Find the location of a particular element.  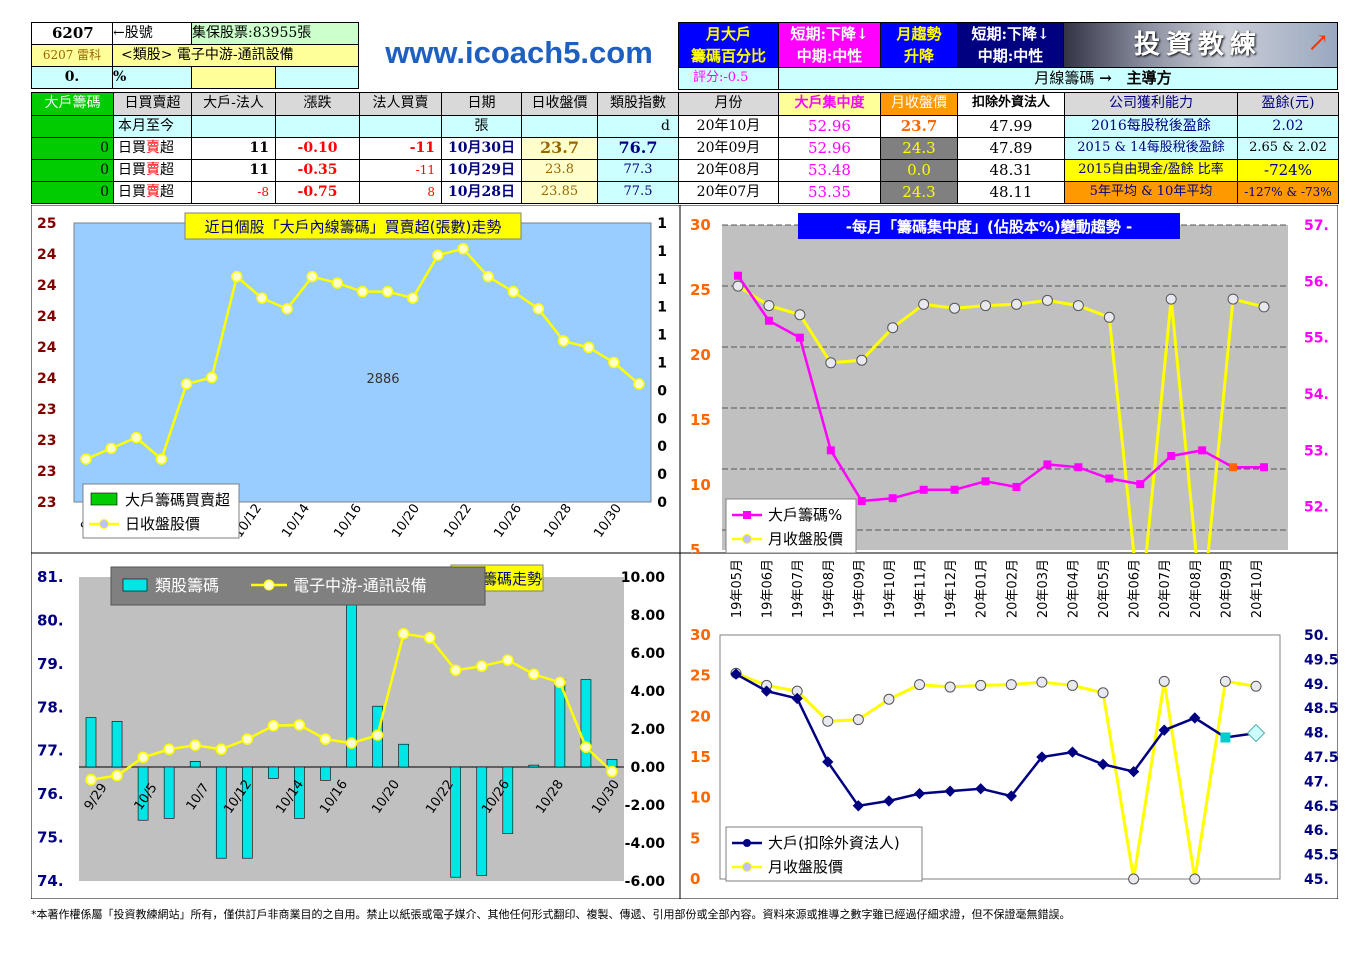

table-row-ex-foreign: 48.11 is located at coordinates (1011, 192).